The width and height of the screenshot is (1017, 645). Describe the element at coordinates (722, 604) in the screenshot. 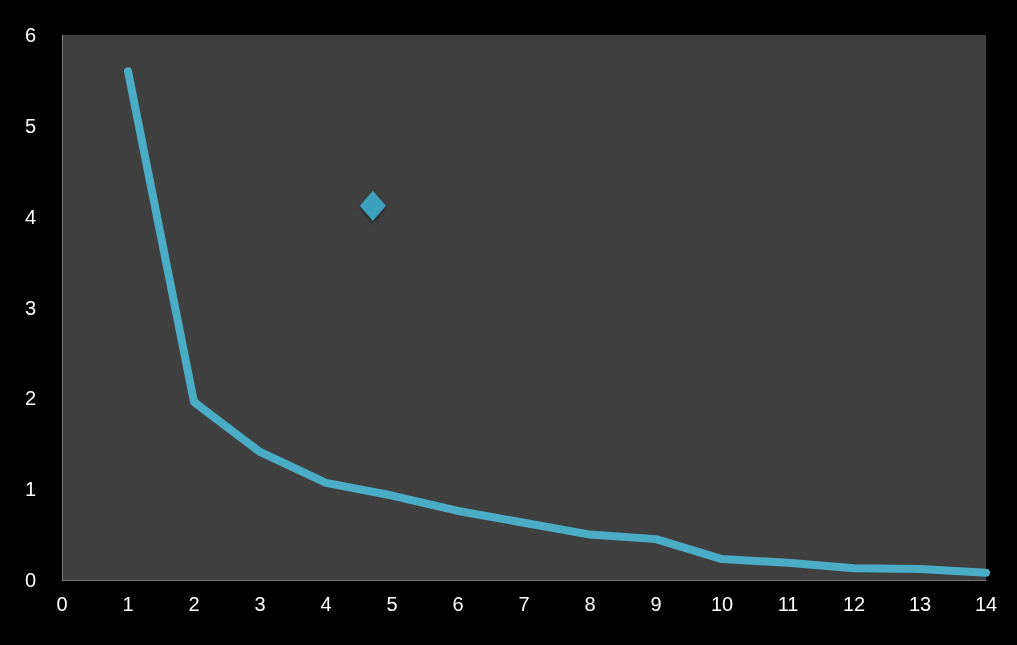

I see `x-tick-label: 10` at that location.